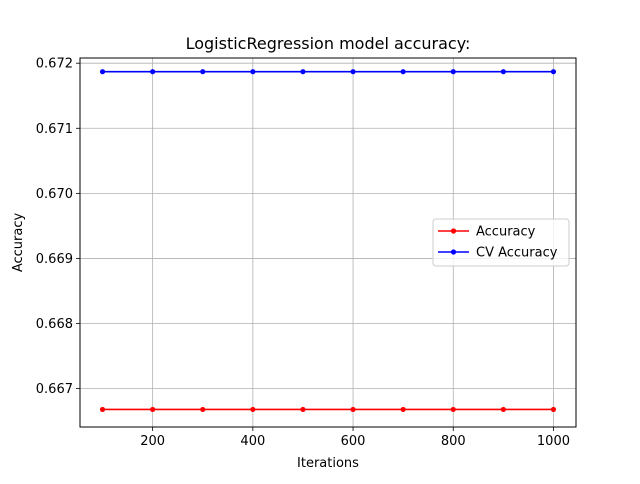 The width and height of the screenshot is (640, 484). Describe the element at coordinates (54, 324) in the screenshot. I see `y-tick-label: 0.668` at that location.